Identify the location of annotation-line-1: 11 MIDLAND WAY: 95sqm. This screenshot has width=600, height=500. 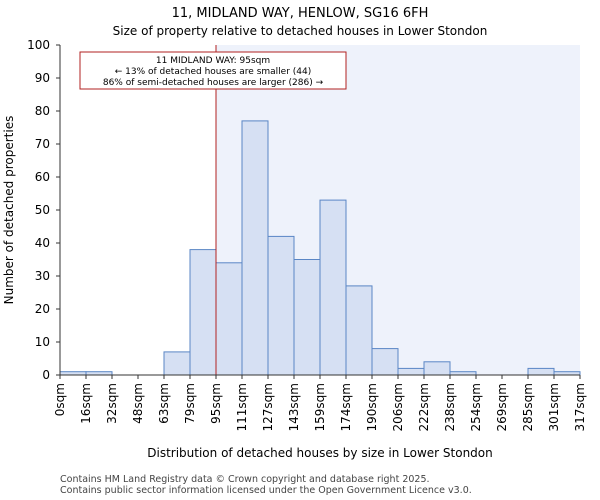
(213, 61).